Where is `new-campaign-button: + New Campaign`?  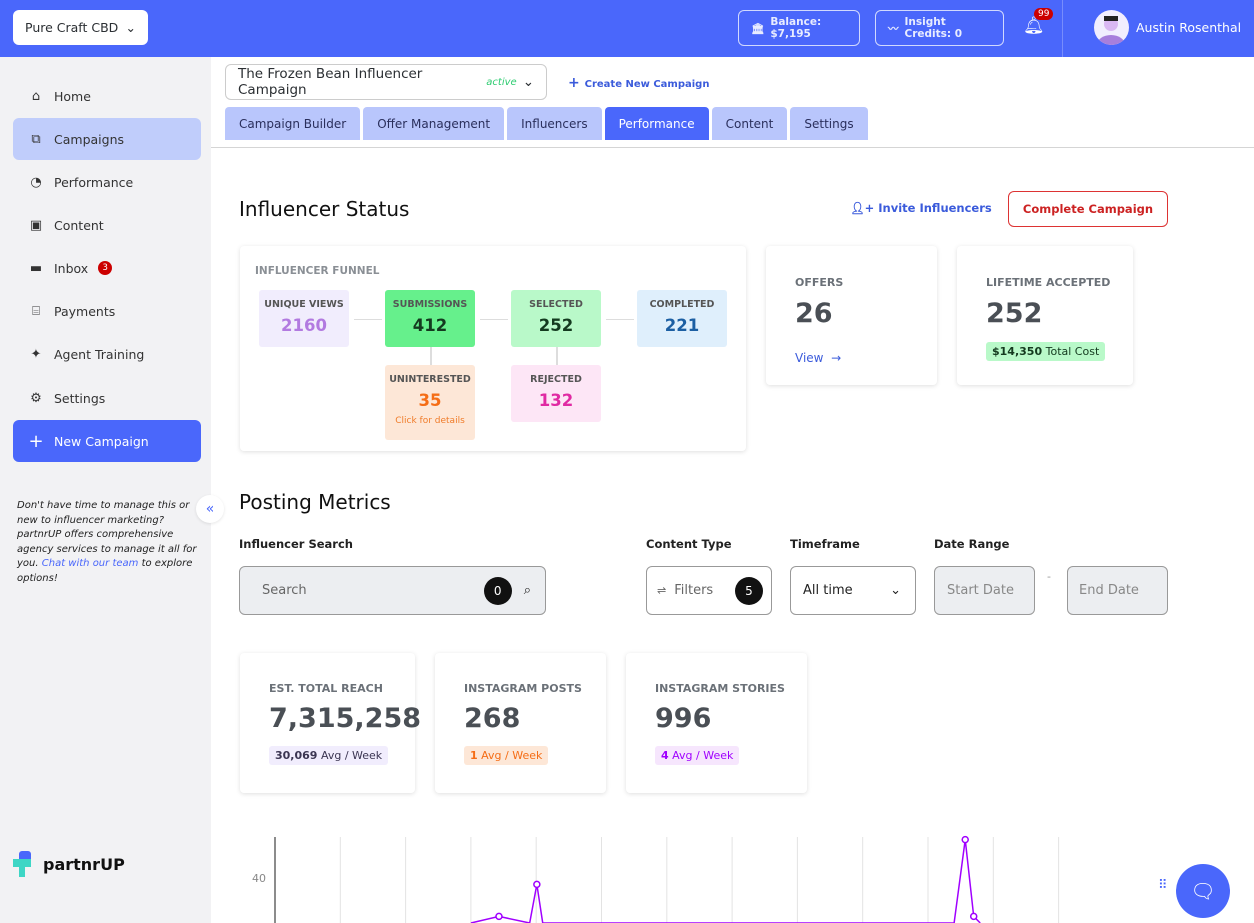 new-campaign-button: + New Campaign is located at coordinates (107, 441).